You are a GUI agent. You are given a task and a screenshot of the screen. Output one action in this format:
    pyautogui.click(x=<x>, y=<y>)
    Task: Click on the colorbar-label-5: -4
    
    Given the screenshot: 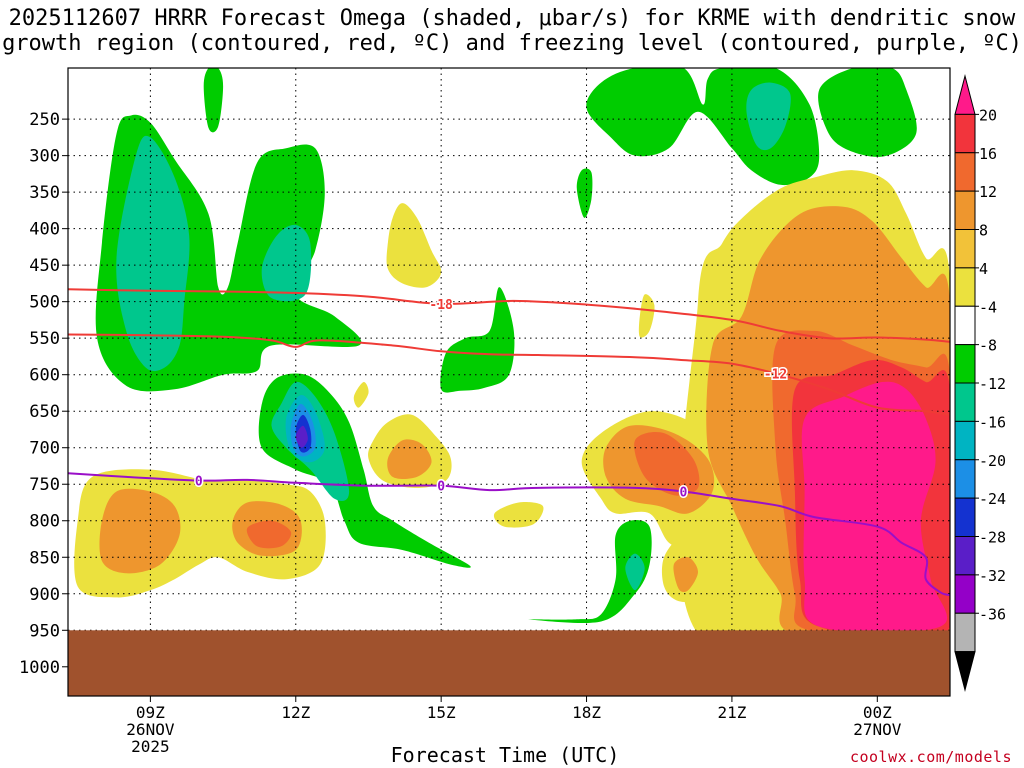 What is the action you would take?
    pyautogui.click(x=988, y=307)
    